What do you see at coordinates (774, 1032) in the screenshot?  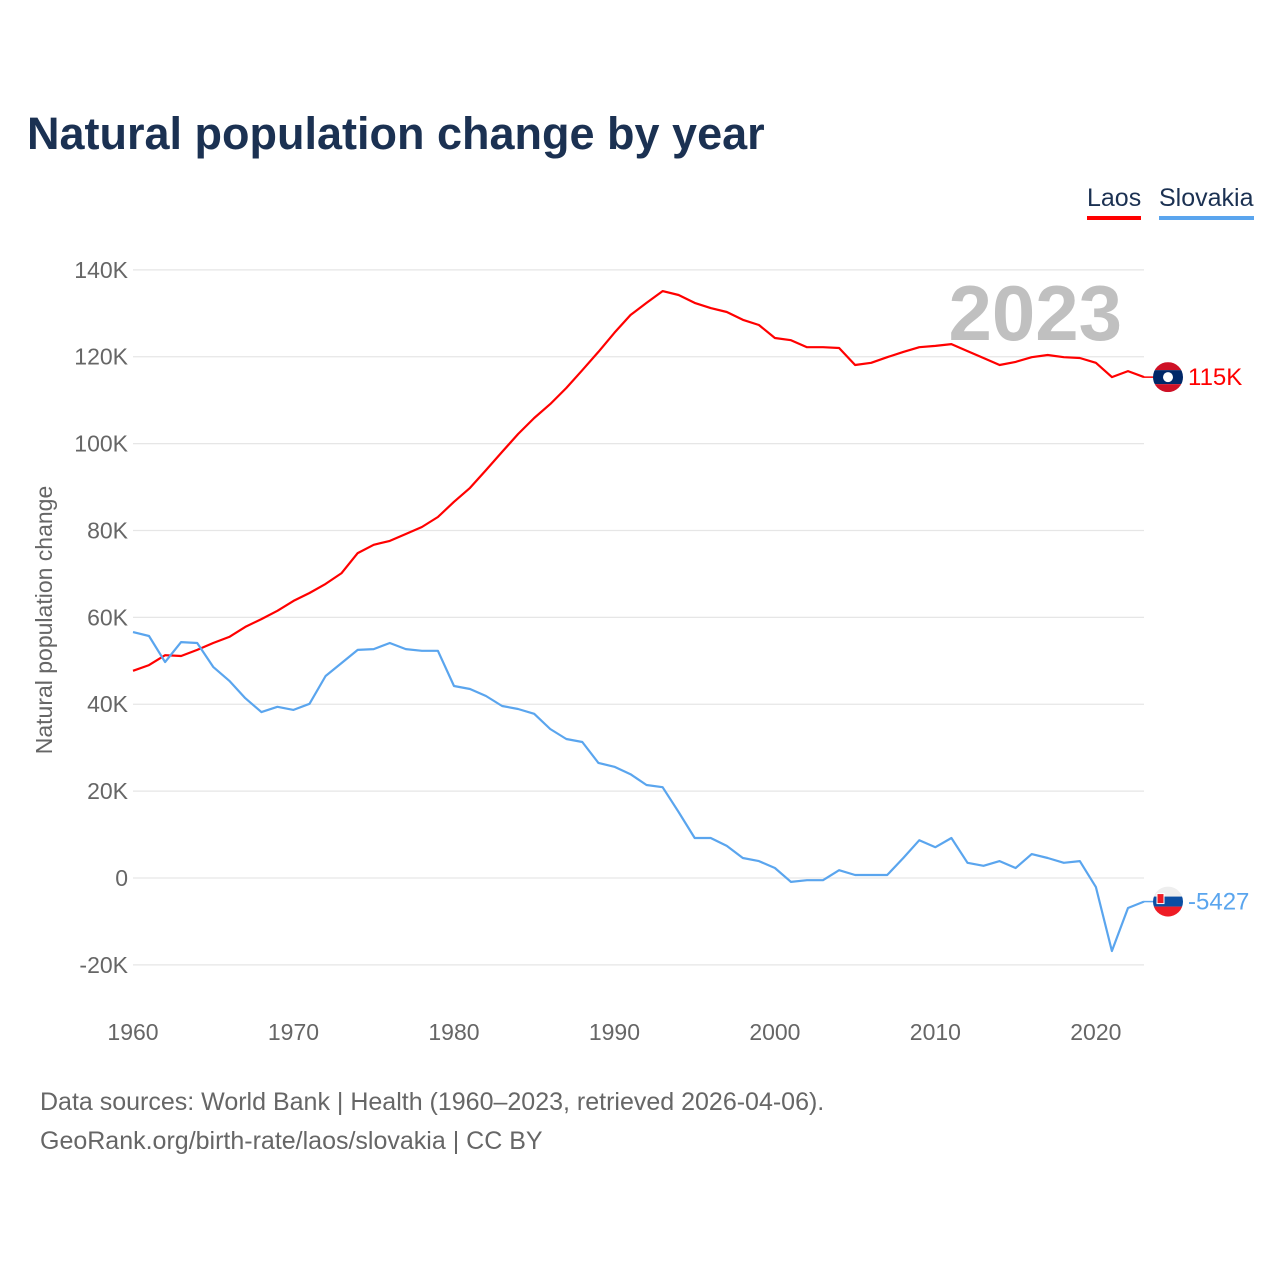 I see `x-tick-label: 2000` at bounding box center [774, 1032].